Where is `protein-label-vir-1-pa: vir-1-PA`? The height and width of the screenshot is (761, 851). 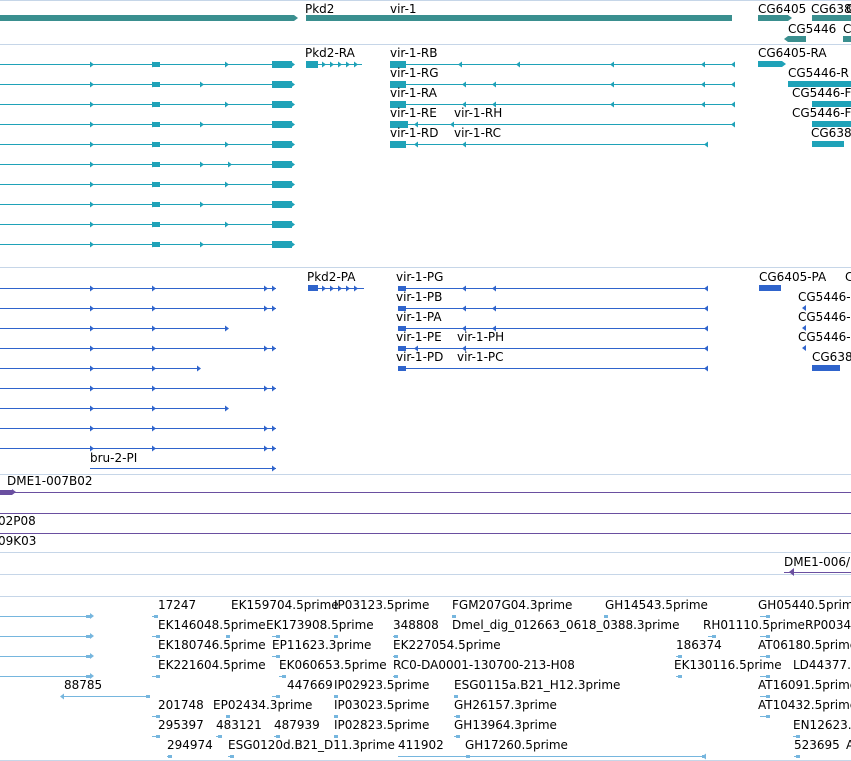 protein-label-vir-1-pa: vir-1-PA is located at coordinates (419, 317).